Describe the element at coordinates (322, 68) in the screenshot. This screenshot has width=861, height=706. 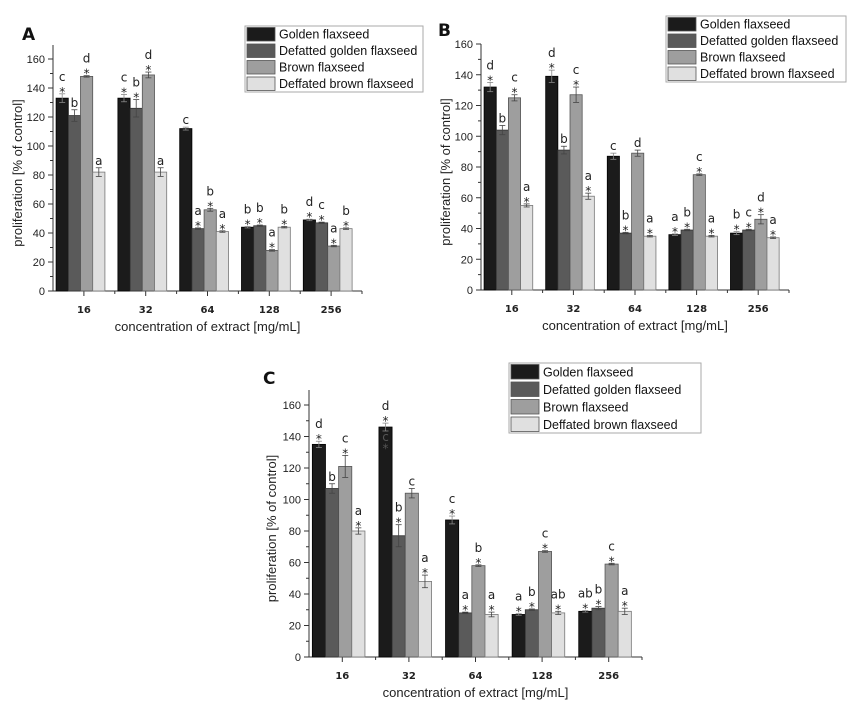
I see `legend-label: Brown flaxseed` at that location.